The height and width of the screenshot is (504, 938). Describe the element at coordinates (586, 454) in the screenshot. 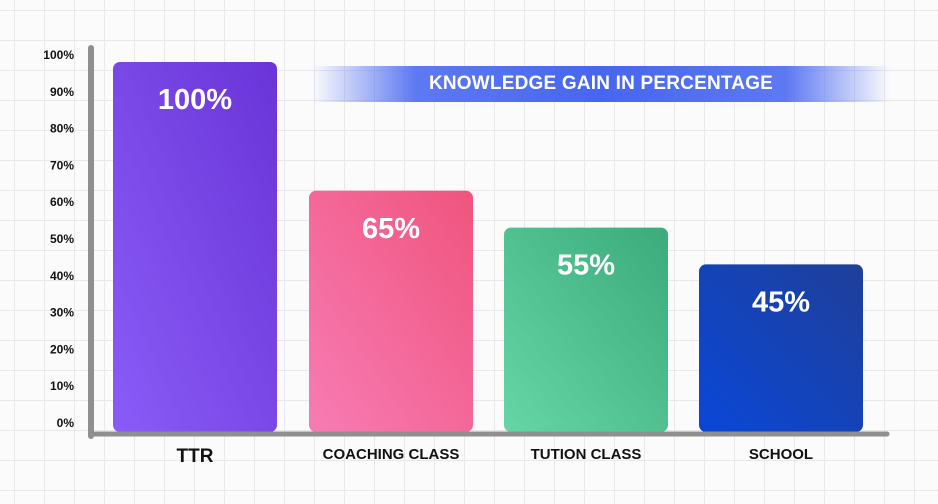

I see `x-category-label: TUTION CLASS` at that location.